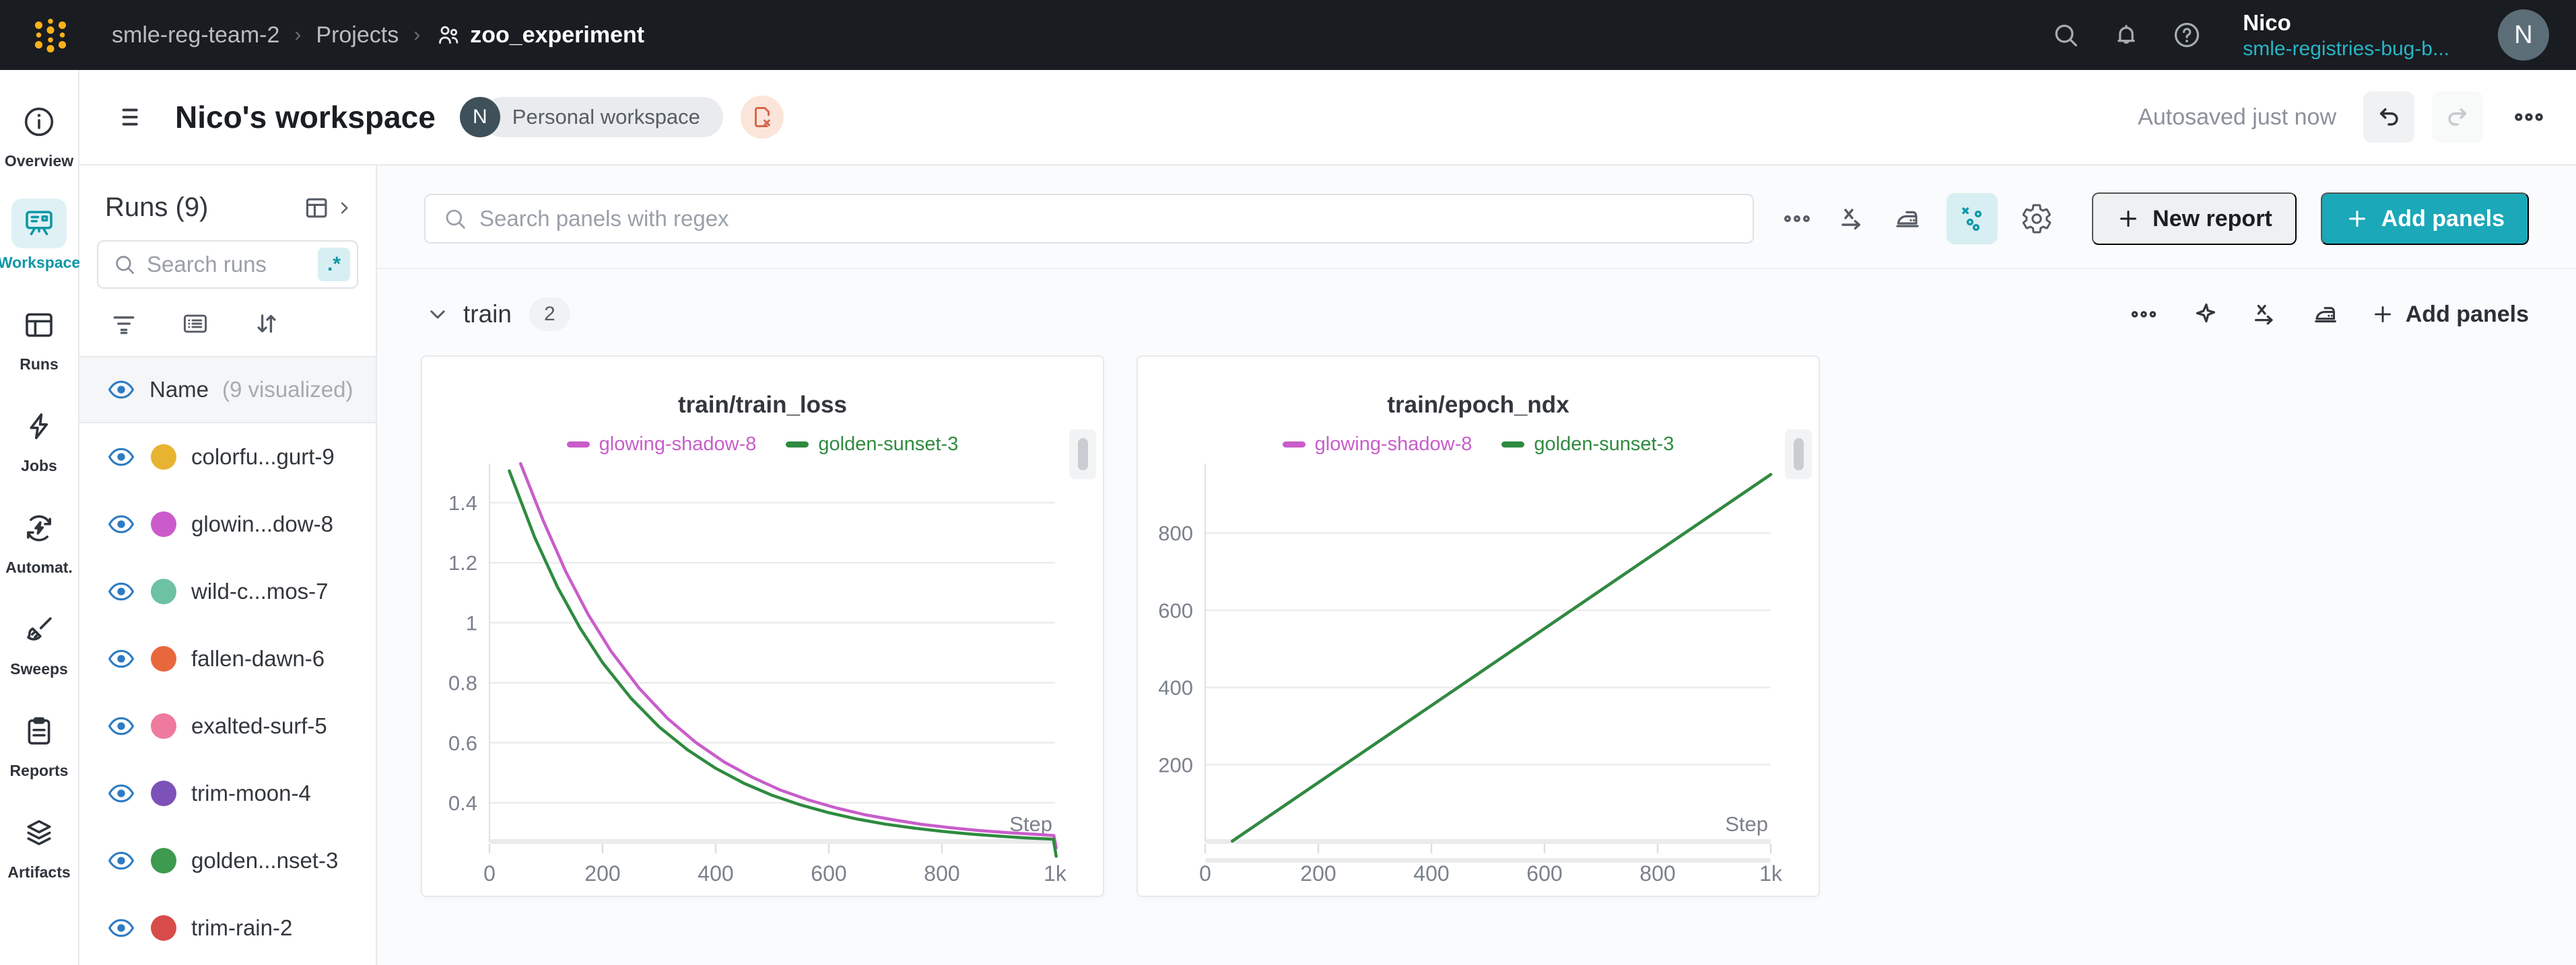  I want to click on redo-button, so click(2457, 117).